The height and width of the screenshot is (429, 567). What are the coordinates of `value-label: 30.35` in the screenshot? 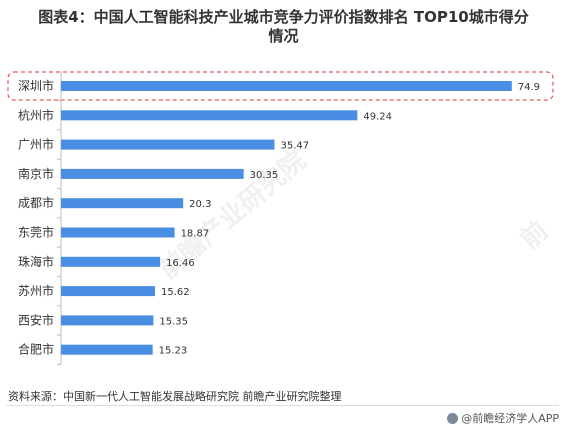 It's located at (264, 175).